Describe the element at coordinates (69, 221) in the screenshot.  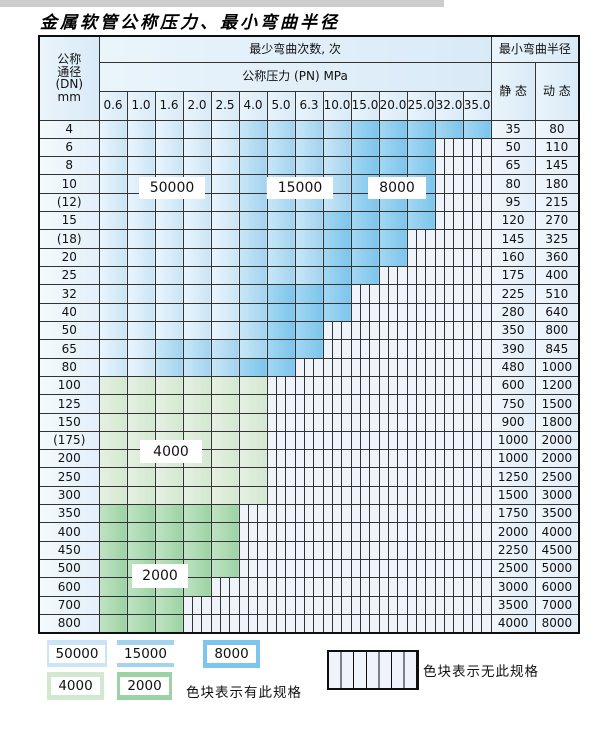
I see `dn-cell: 15` at that location.